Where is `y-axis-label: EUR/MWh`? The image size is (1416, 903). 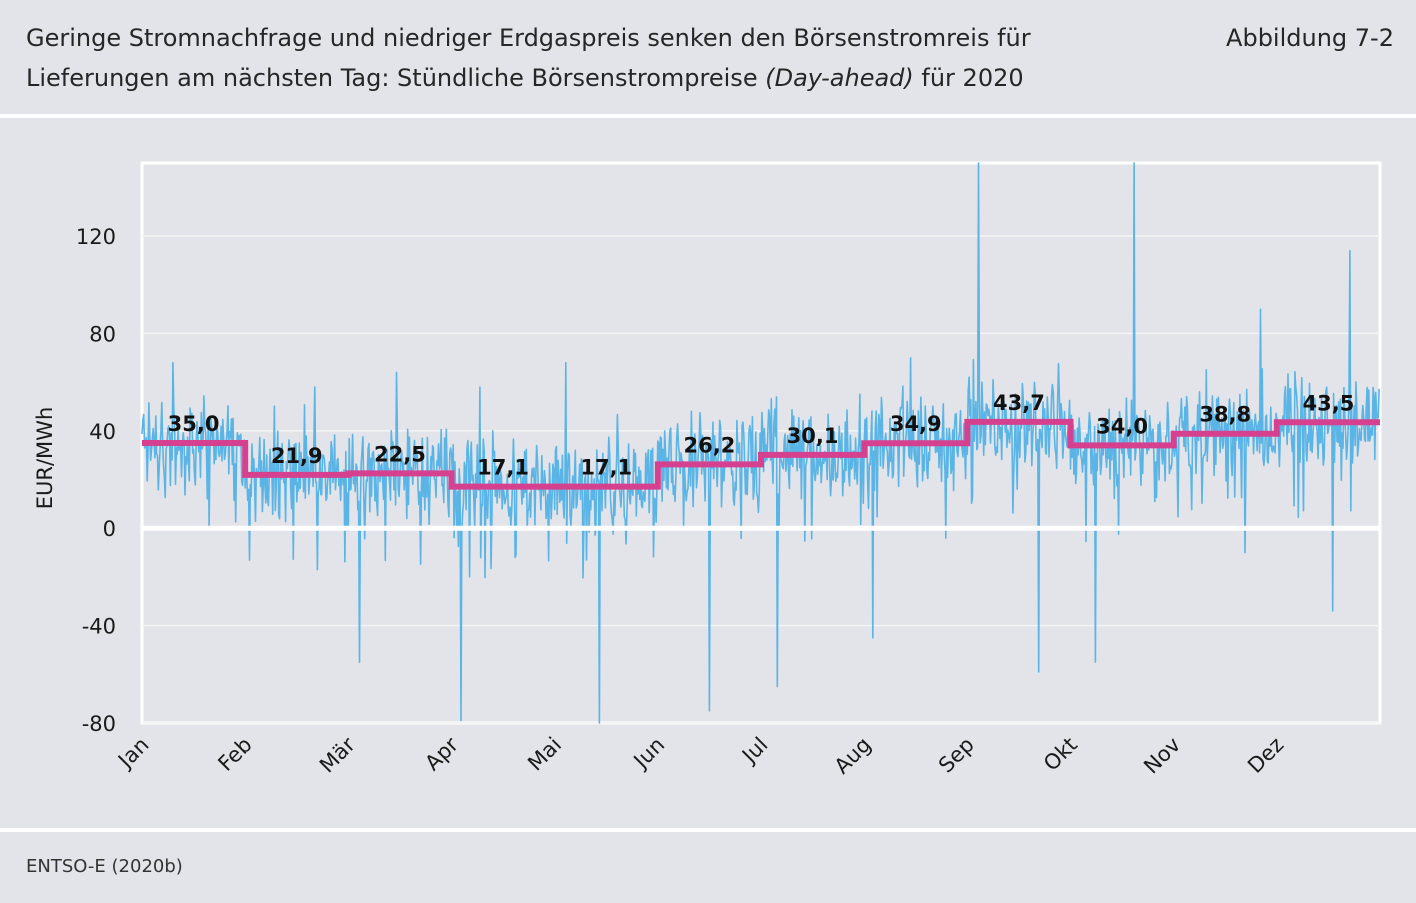 y-axis-label: EUR/MWh is located at coordinates (45, 458).